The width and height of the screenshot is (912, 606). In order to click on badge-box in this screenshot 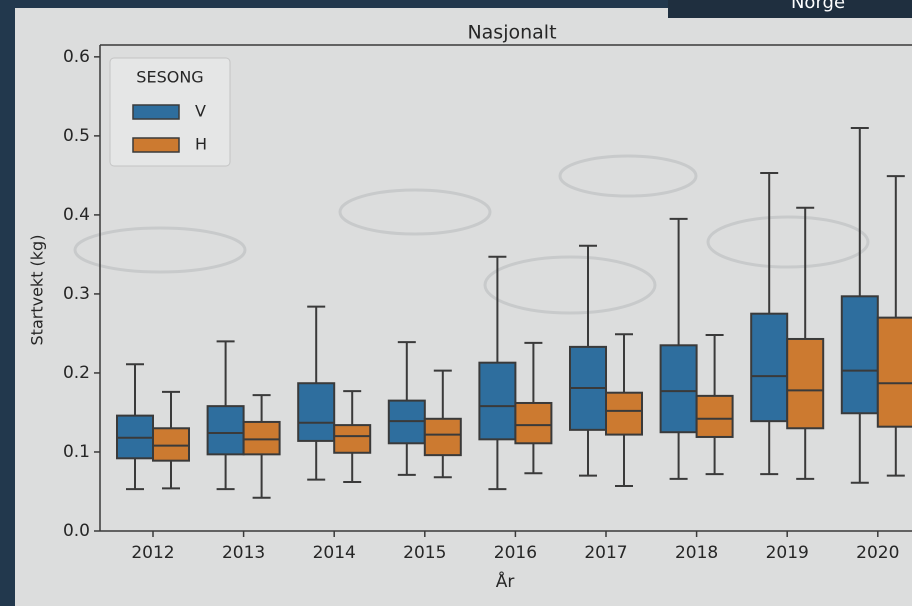, I will do `click(790, 9)`.